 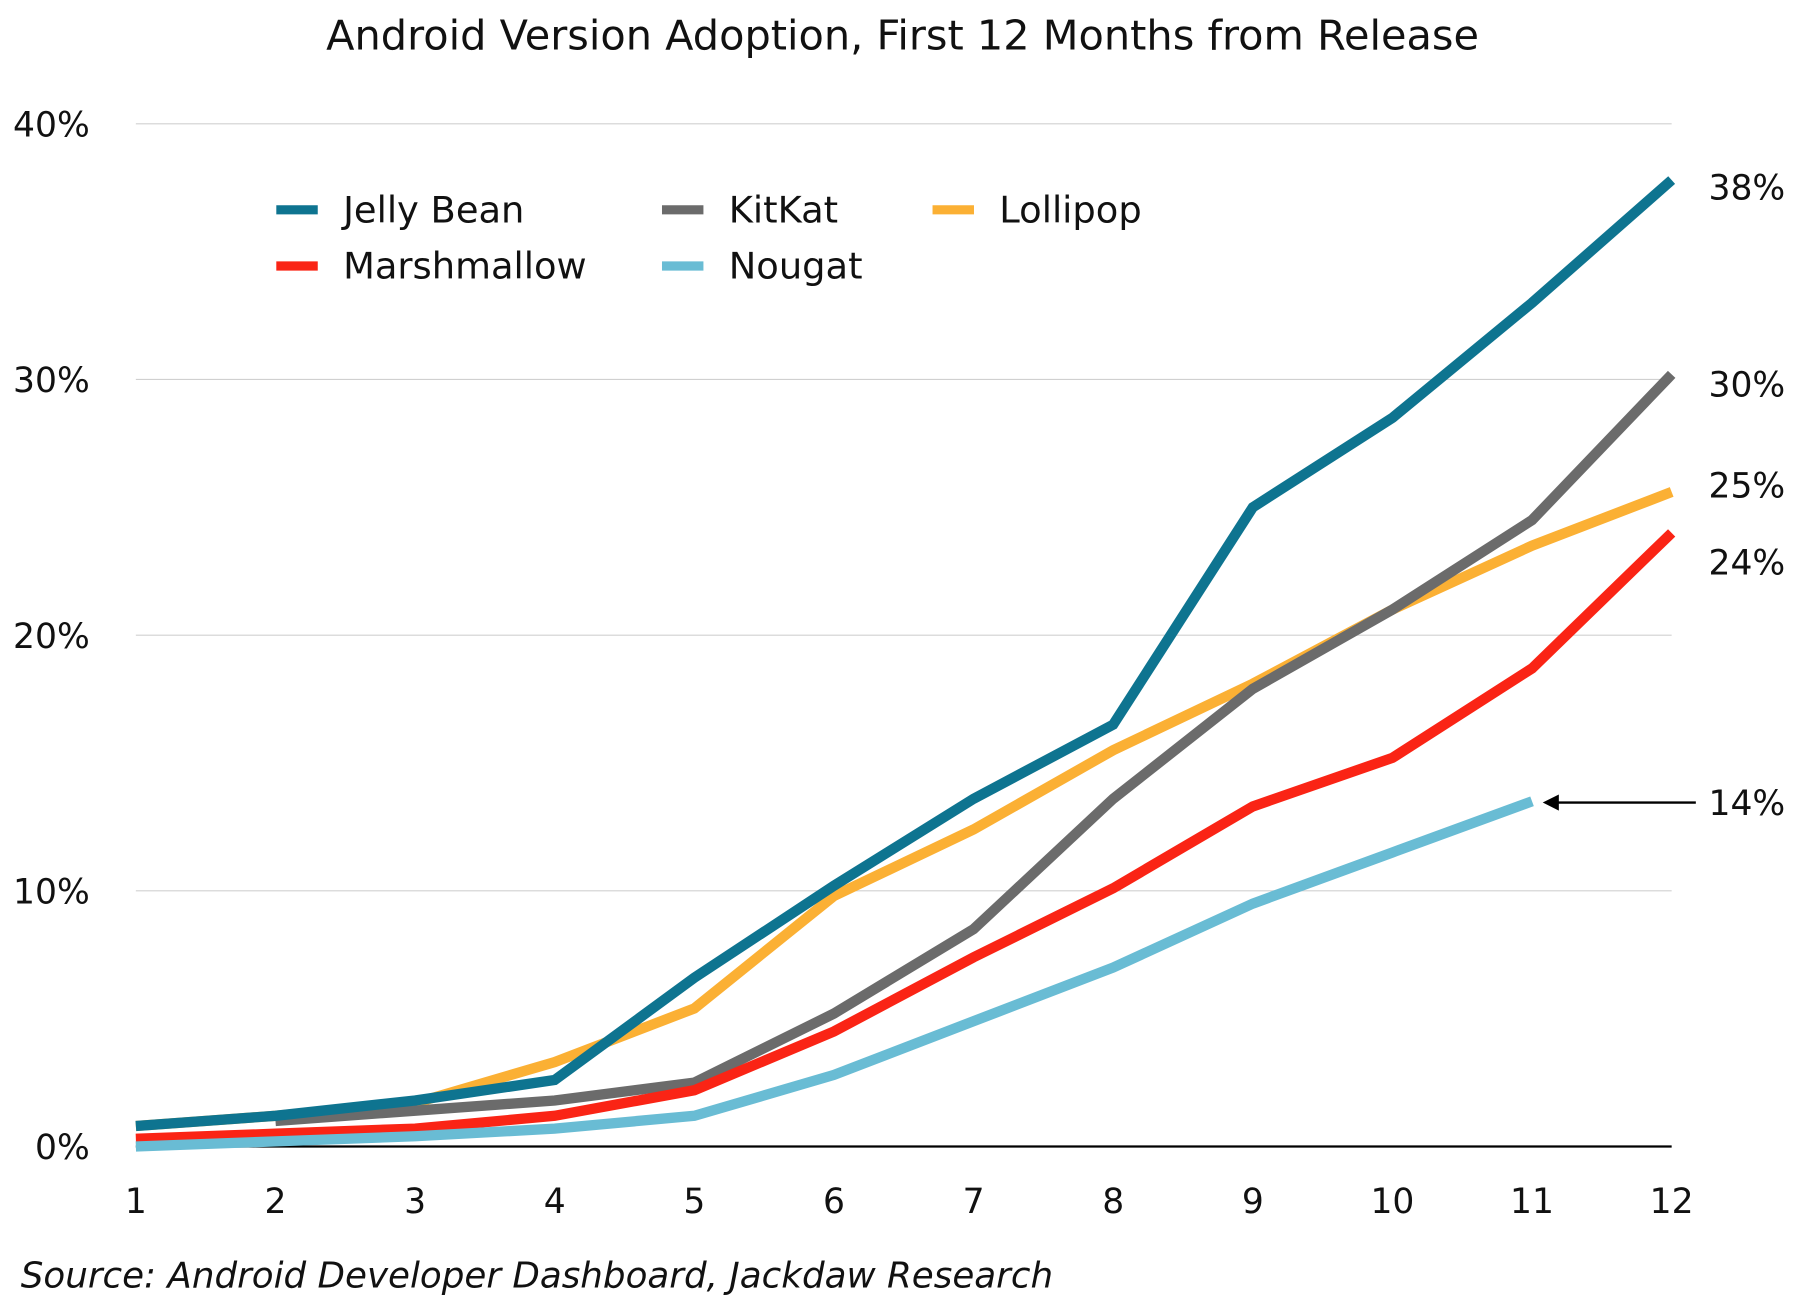 What do you see at coordinates (1747, 487) in the screenshot?
I see `end-value-label: 25%` at bounding box center [1747, 487].